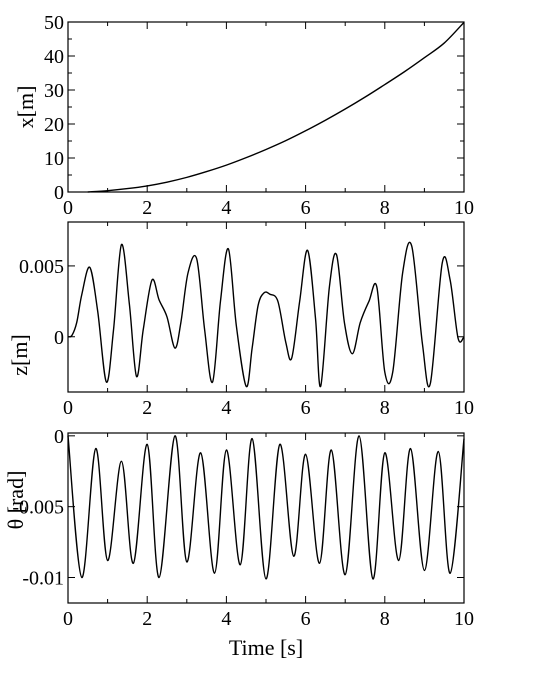 The width and height of the screenshot is (536, 683). I want to click on z-ytick-label: 0.005, so click(41, 267).